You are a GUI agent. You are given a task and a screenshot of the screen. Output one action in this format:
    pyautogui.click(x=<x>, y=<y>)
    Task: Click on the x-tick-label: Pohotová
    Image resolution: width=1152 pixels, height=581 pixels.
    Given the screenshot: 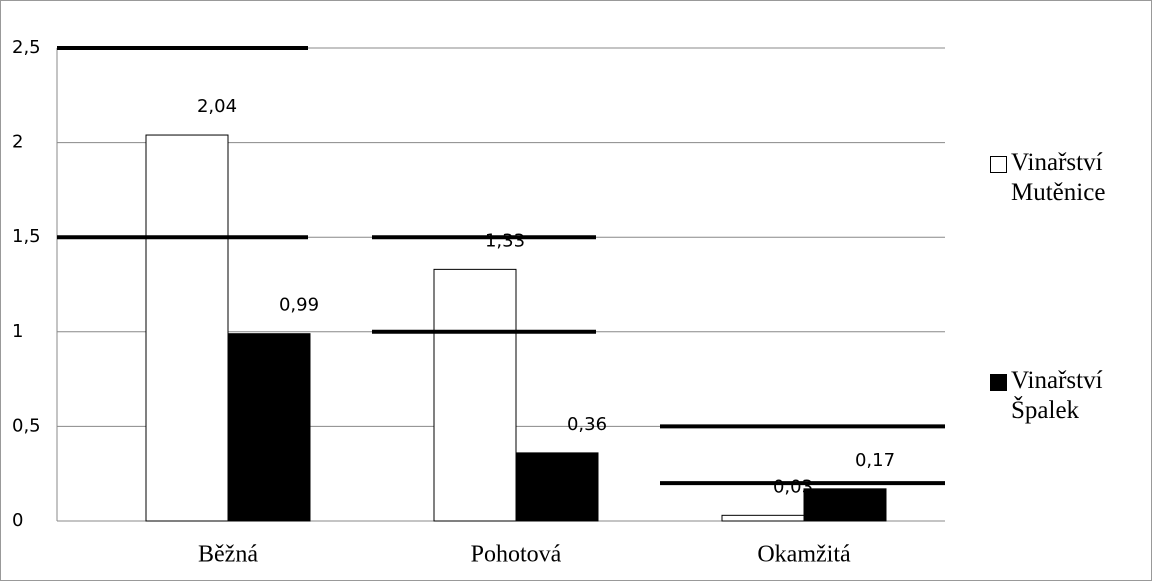 What is the action you would take?
    pyautogui.click(x=516, y=555)
    